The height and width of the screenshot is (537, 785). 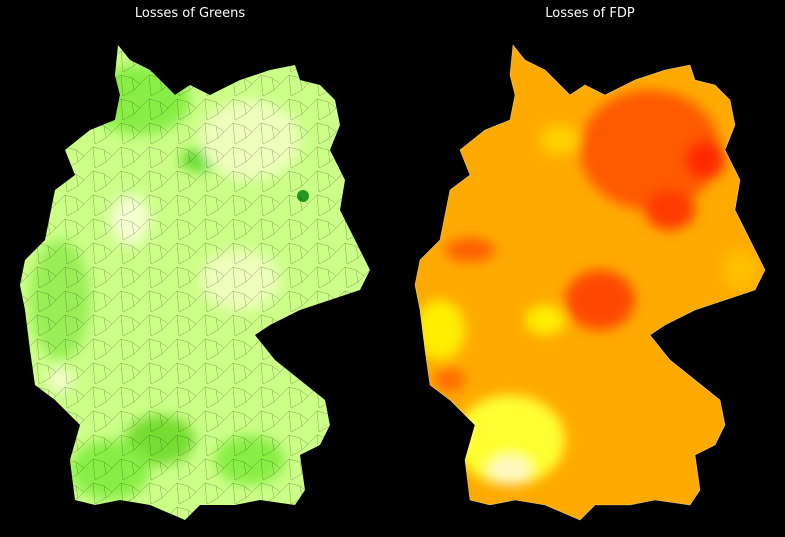 What do you see at coordinates (590, 13) in the screenshot?
I see `panel-title: Losses of FDP` at bounding box center [590, 13].